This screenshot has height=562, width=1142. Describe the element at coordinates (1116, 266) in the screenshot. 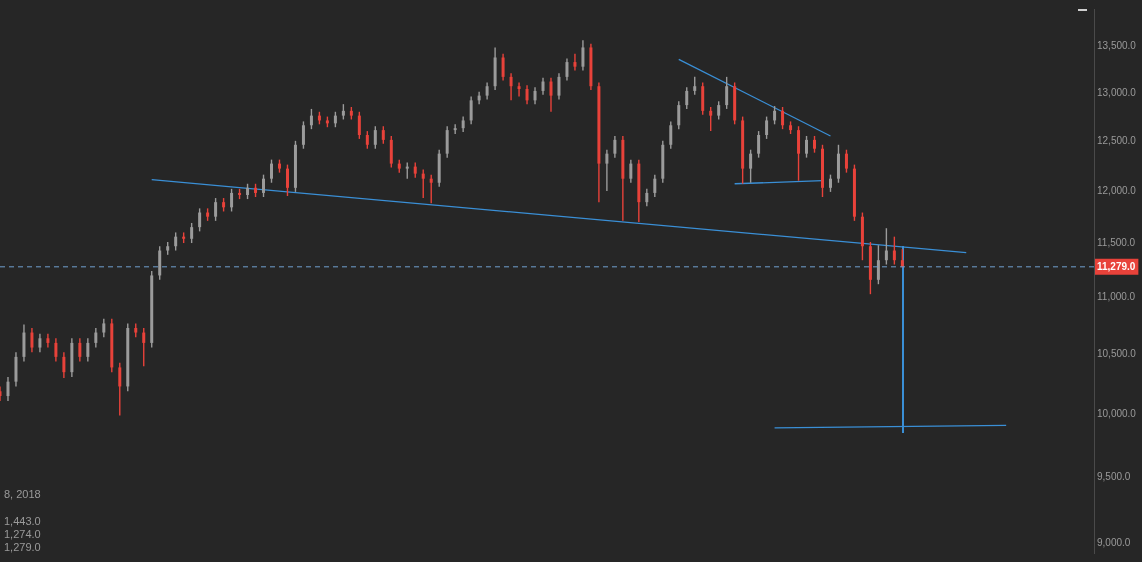

I see `ref-line-label: 11,279.0` at that location.